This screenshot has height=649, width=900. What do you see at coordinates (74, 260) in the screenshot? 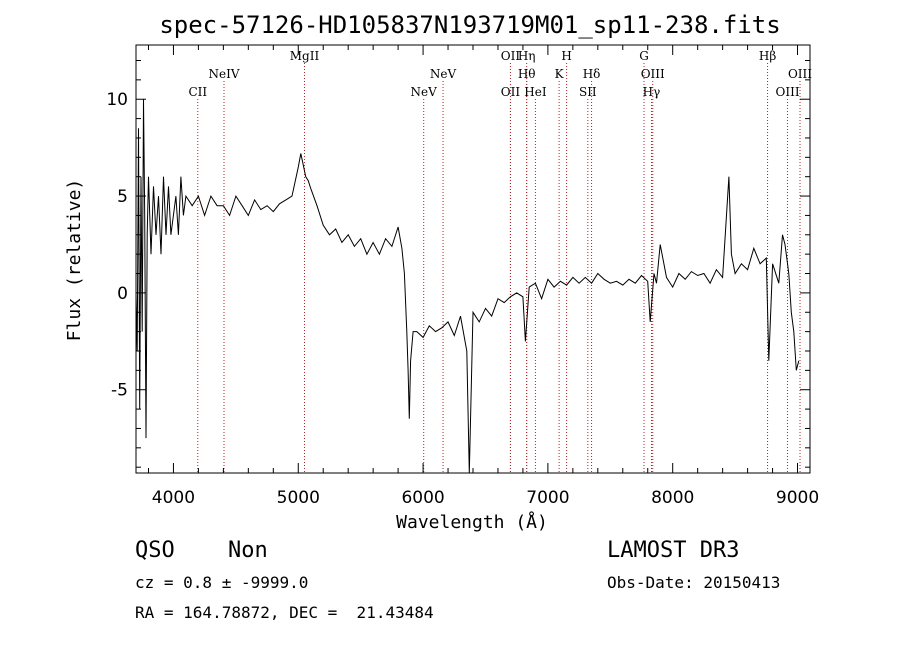
I see `y-axis-label: Flux (relative)` at bounding box center [74, 260].